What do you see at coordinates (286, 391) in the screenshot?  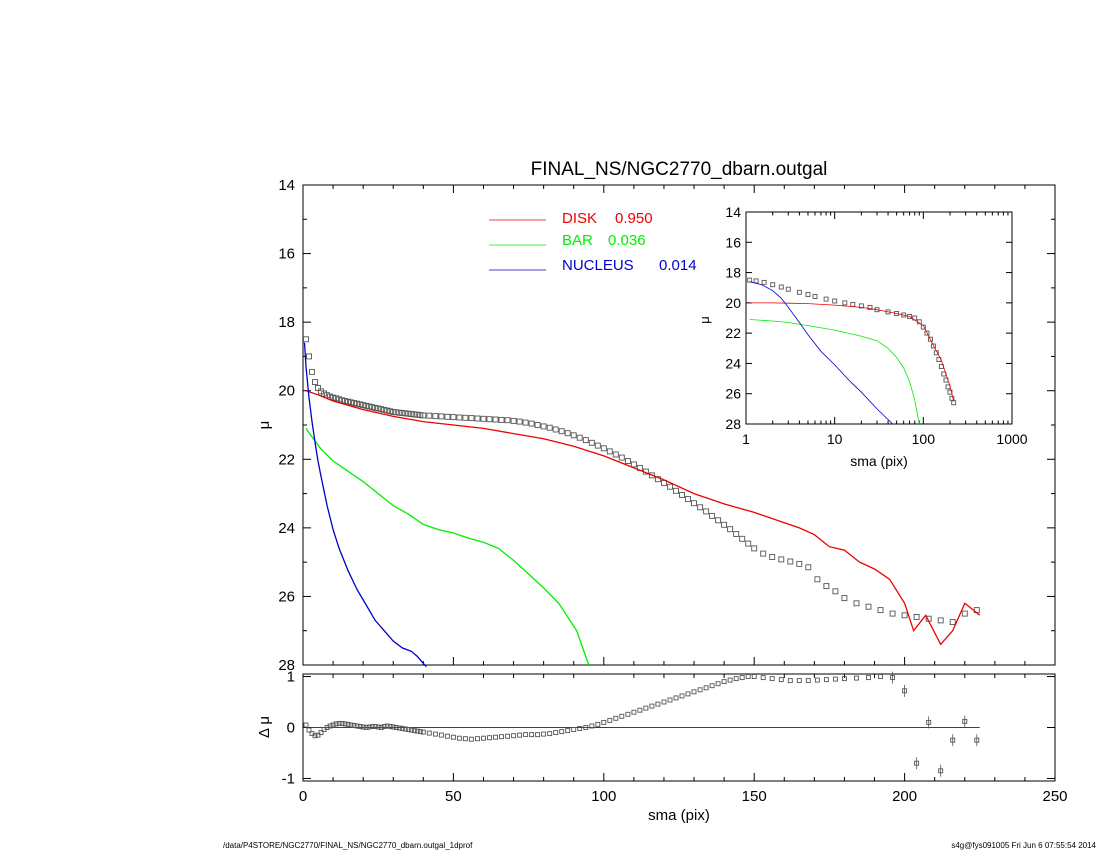 I see `main-y-tick-label: 20` at bounding box center [286, 391].